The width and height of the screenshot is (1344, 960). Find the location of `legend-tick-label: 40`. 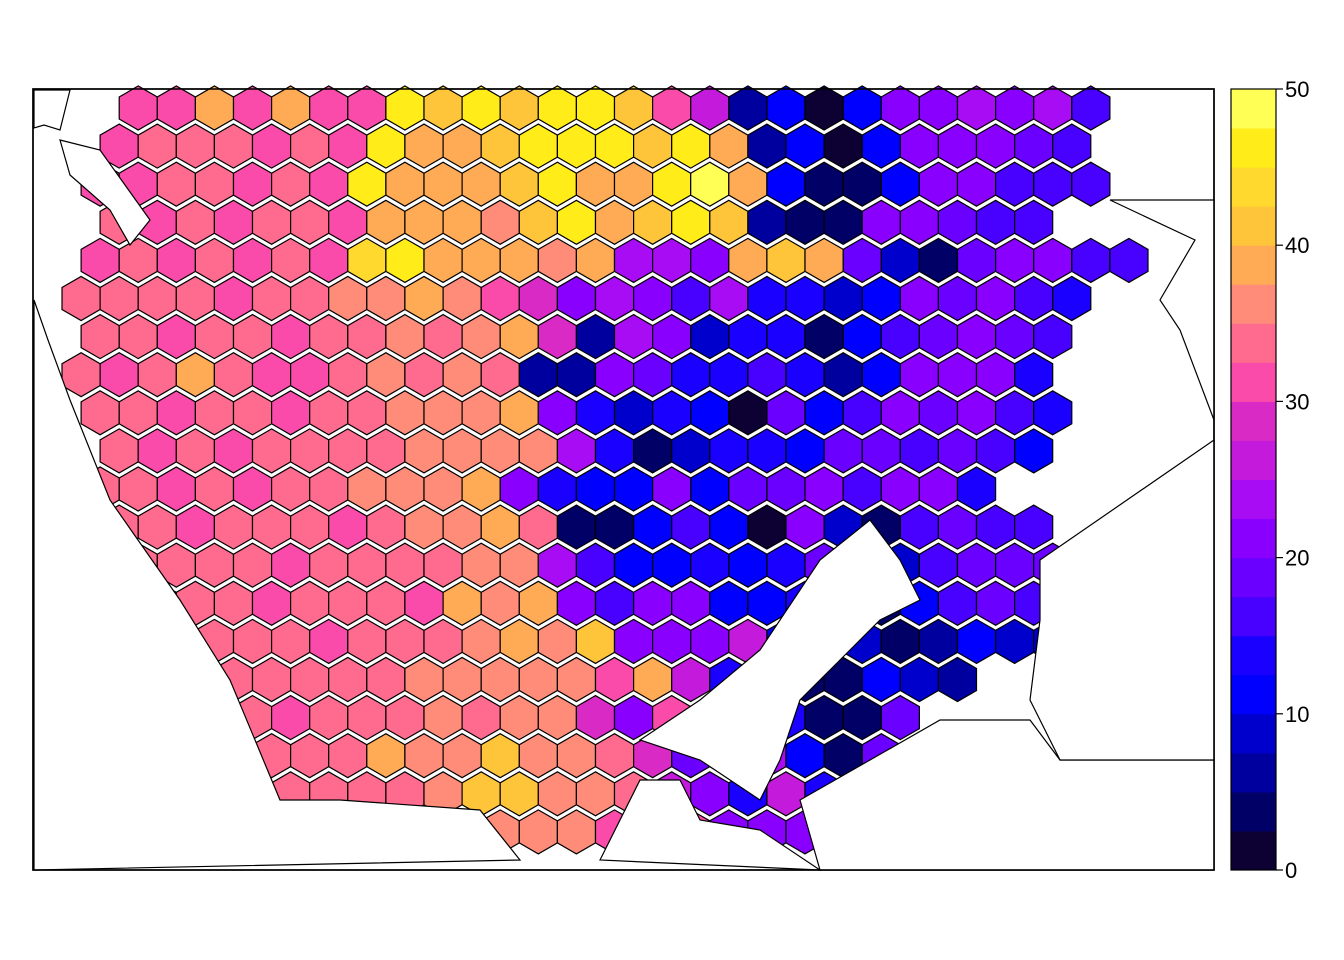

legend-tick-label: 40 is located at coordinates (1297, 245).